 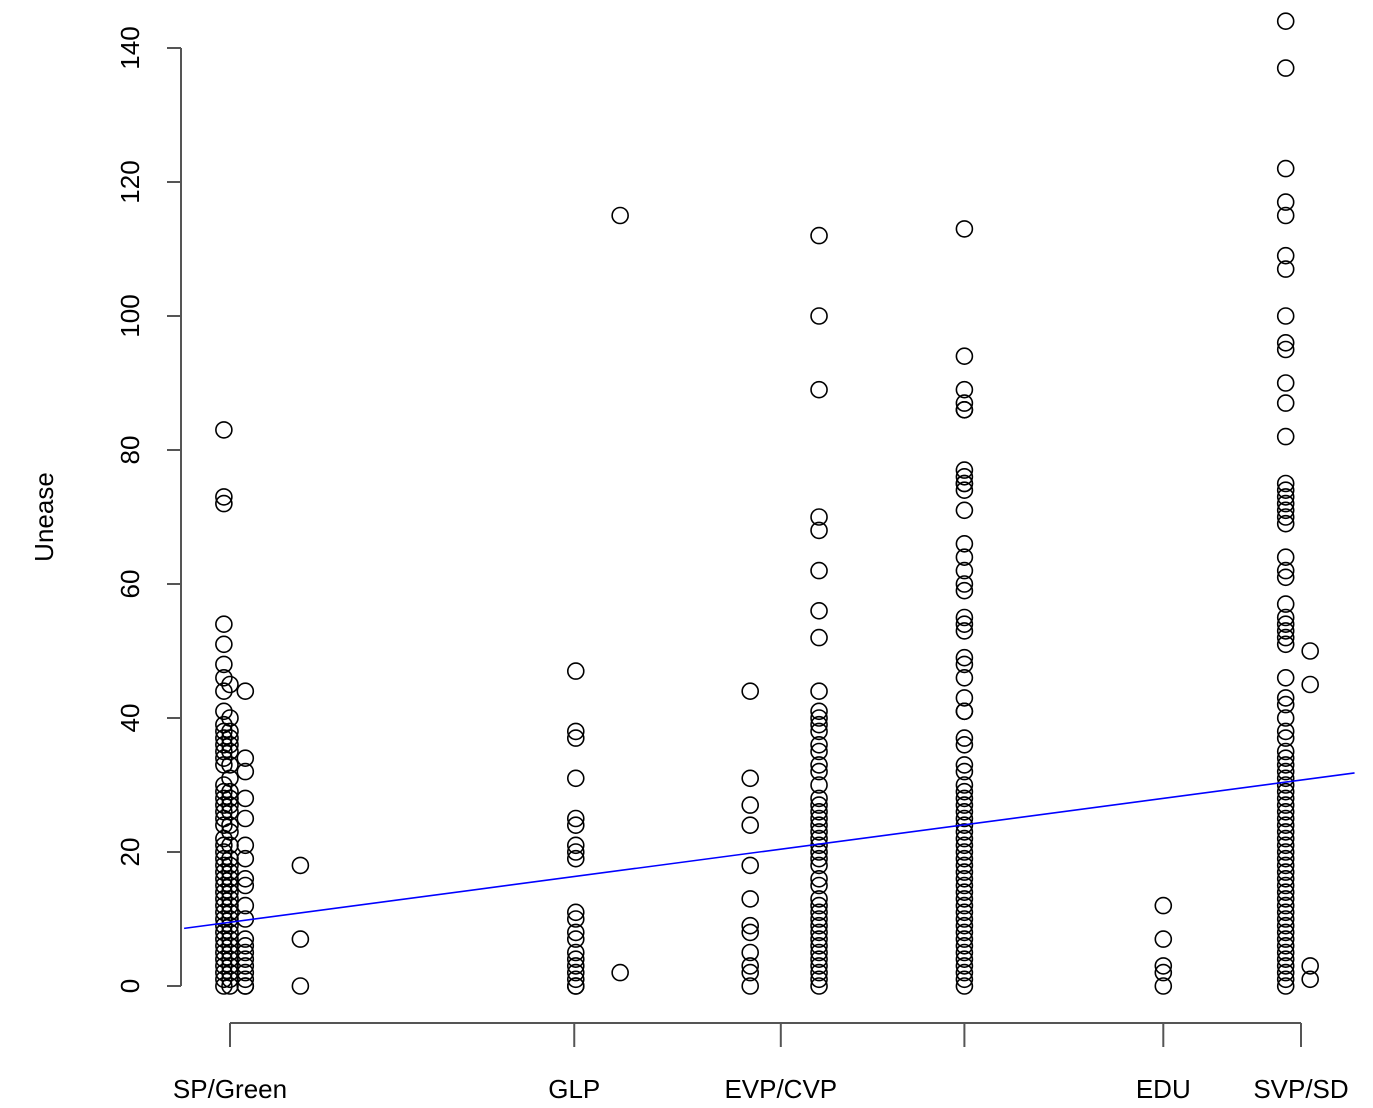 I want to click on x-tick-label: GLP, so click(x=574, y=1089).